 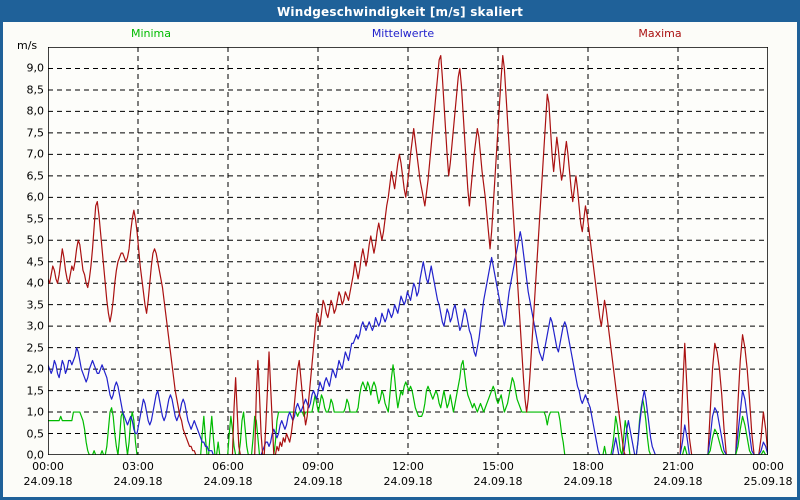 I want to click on series-line-mittelwerte-tail, so click(x=712, y=422).